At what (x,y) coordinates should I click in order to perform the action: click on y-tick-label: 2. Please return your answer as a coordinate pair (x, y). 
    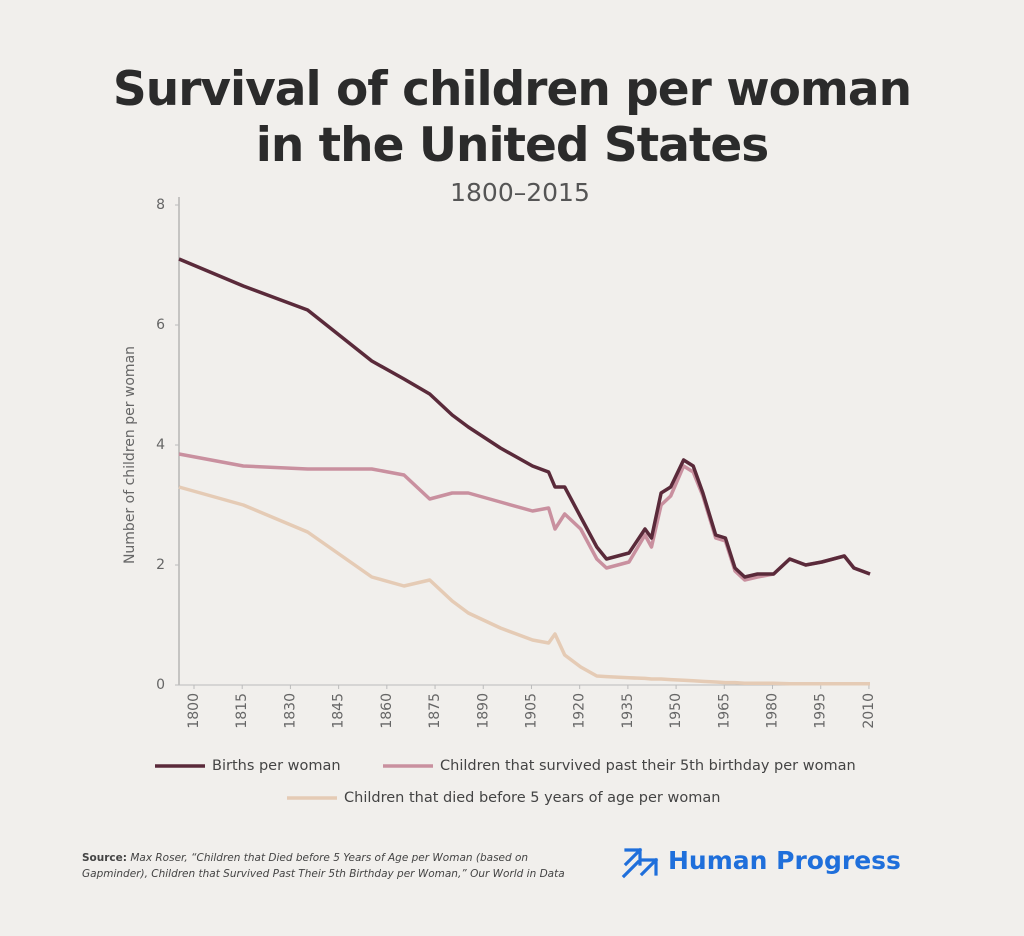
    Looking at the image, I should click on (160, 565).